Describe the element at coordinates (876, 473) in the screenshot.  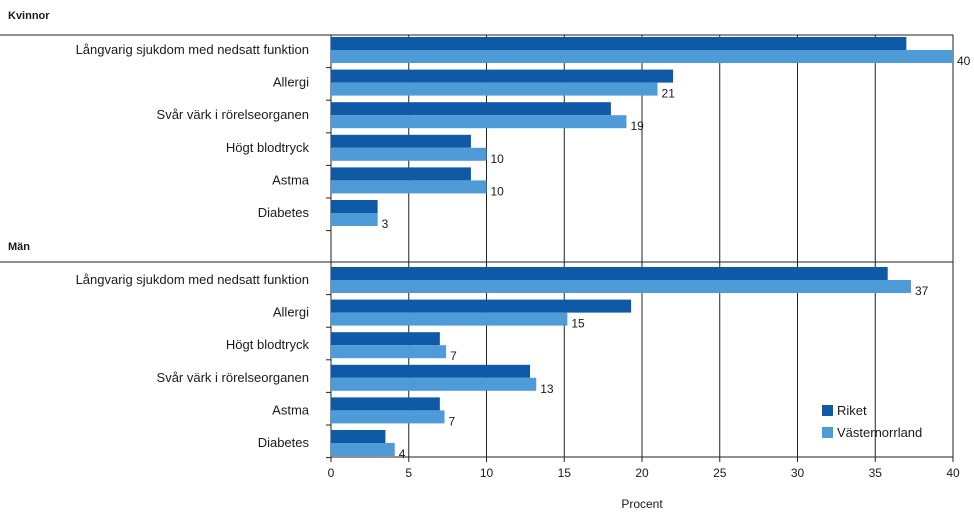
I see `x-tick-label: 35` at that location.